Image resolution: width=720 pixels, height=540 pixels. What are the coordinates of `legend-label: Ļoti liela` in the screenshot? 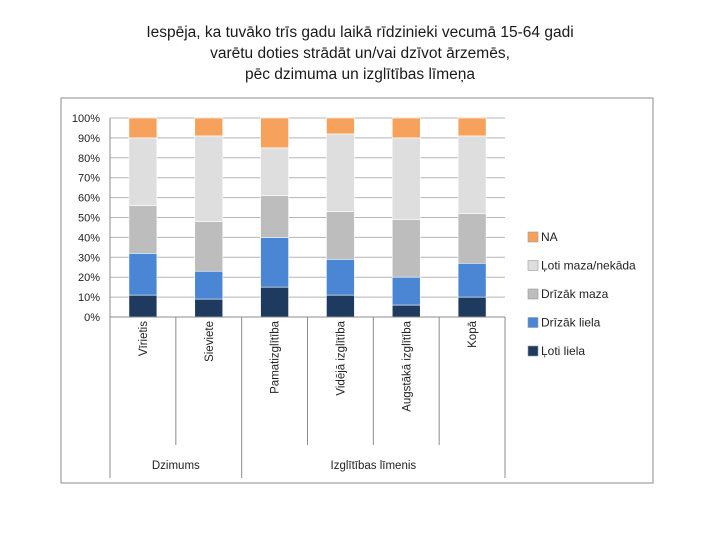 It's located at (563, 351).